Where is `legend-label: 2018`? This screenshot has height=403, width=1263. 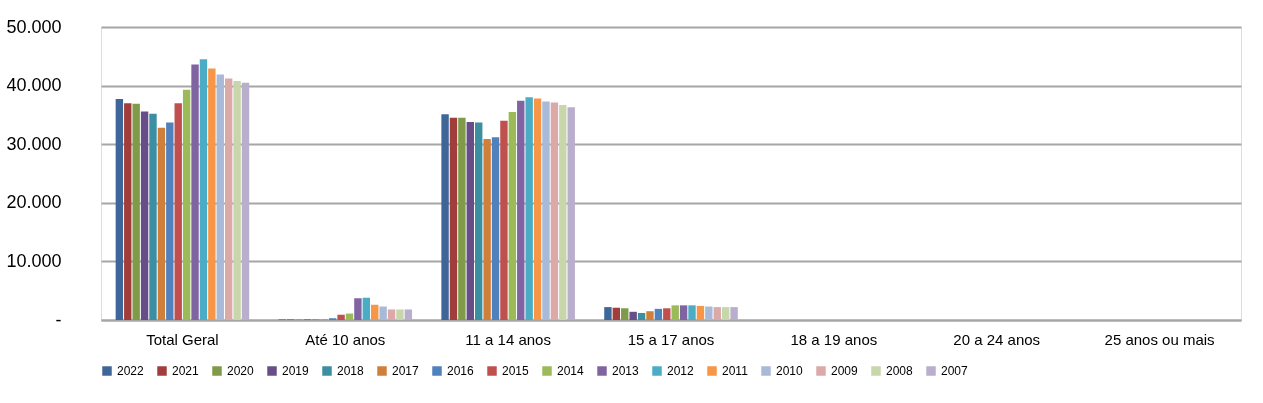 legend-label: 2018 is located at coordinates (351, 371).